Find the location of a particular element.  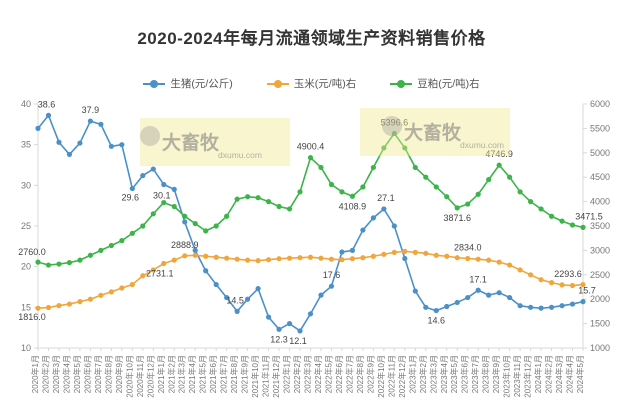

svg-text: 2021年8月 is located at coordinates (234, 374).